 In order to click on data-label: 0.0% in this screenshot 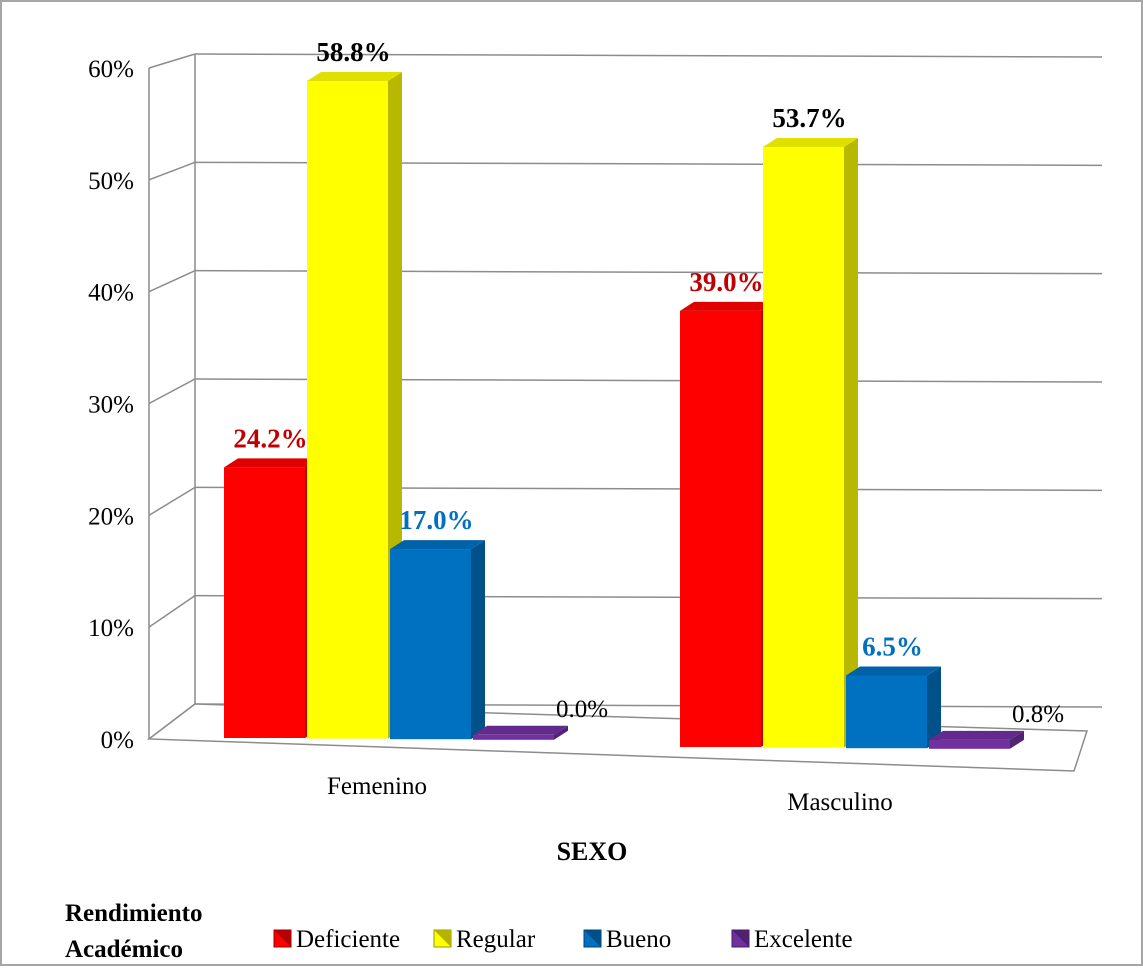, I will do `click(582, 709)`.